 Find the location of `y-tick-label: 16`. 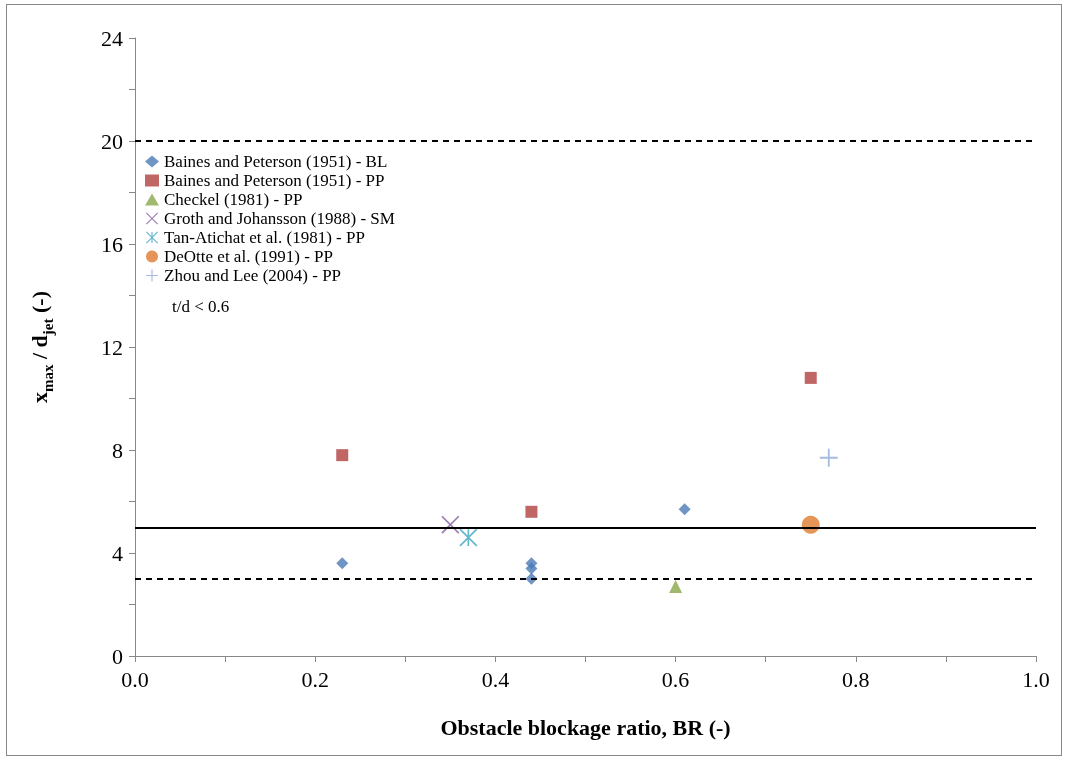

y-tick-label: 16 is located at coordinates (112, 244).